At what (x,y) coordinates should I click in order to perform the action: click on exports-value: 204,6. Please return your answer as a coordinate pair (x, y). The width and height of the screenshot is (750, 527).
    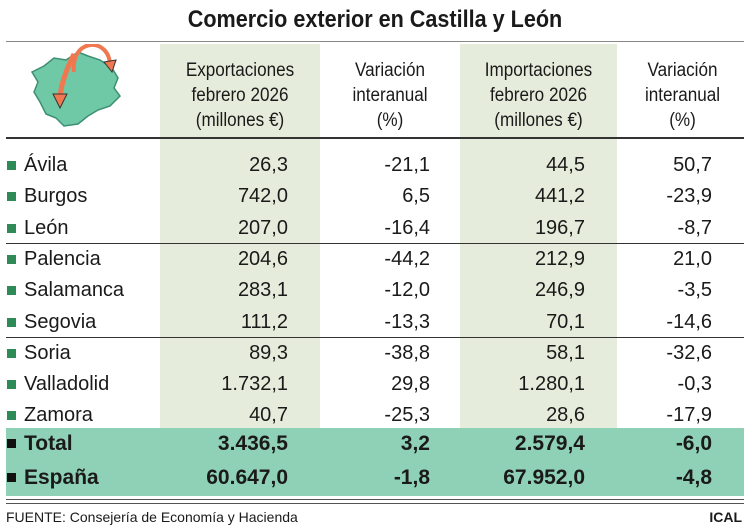
    Looking at the image, I should click on (262, 258).